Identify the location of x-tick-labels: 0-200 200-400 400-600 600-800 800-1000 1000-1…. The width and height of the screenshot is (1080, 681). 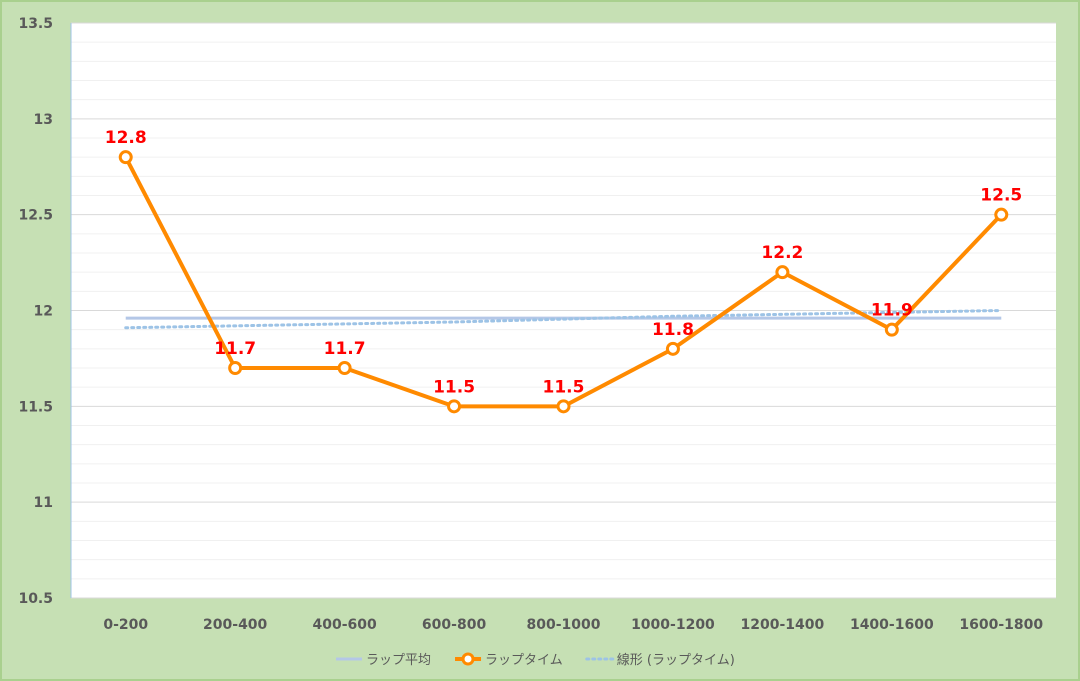
(573, 625).